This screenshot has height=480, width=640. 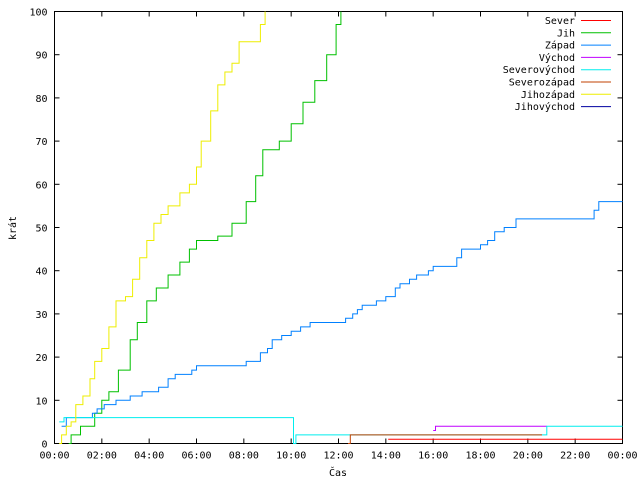 I want to click on y-tick-label: 100, so click(x=38, y=13).